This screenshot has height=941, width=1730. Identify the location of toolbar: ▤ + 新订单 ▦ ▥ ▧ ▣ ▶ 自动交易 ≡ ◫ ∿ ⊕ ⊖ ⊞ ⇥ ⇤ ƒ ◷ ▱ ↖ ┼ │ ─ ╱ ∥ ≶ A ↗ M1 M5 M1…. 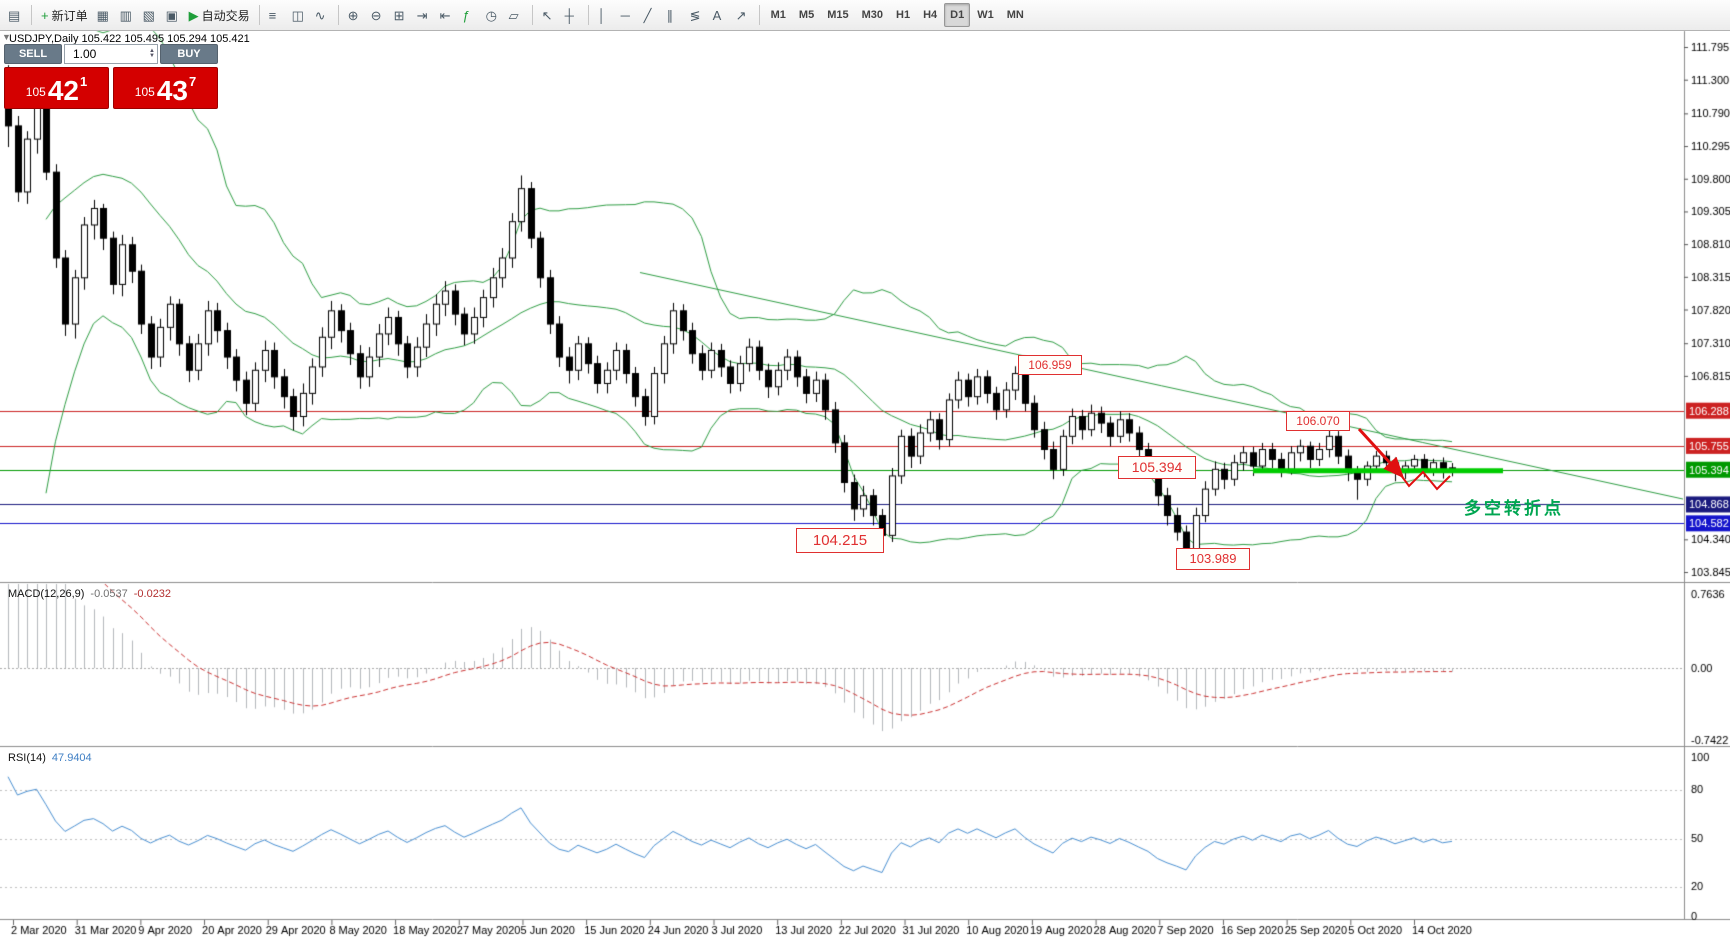
(865, 15).